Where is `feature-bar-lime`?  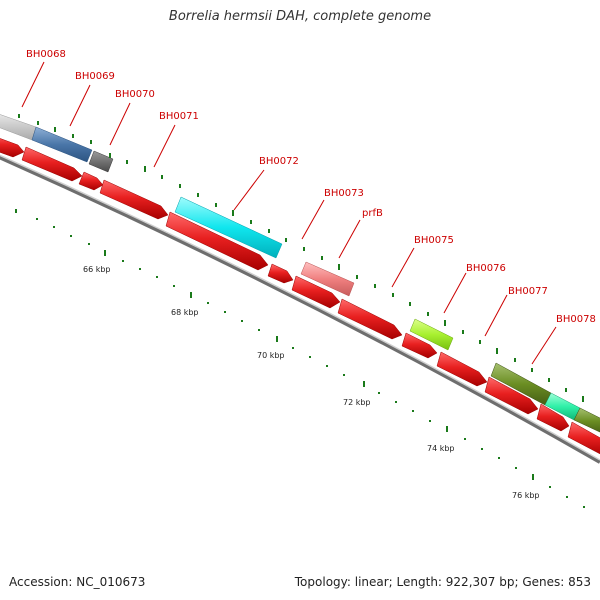 feature-bar-lime is located at coordinates (431, 334).